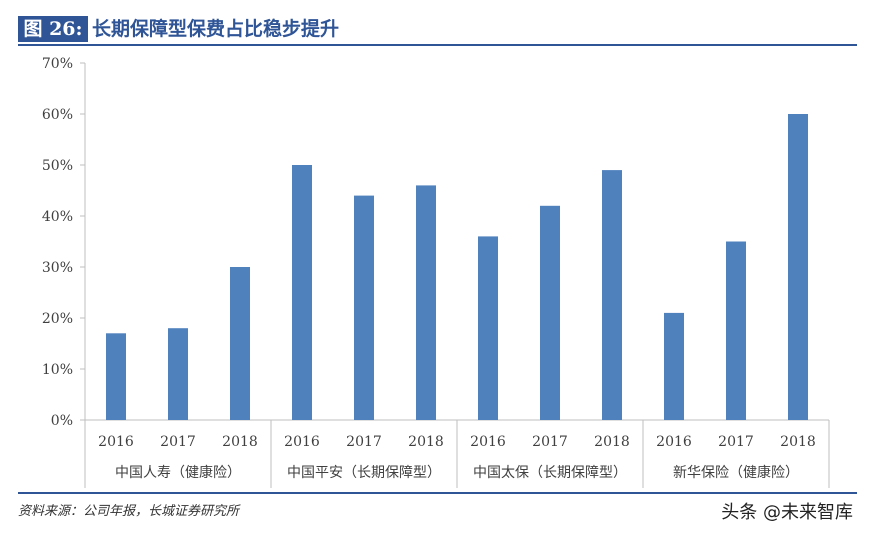  Describe the element at coordinates (216, 29) in the screenshot. I see `figure-title: 长期保障型保费占比稳步提升` at that location.